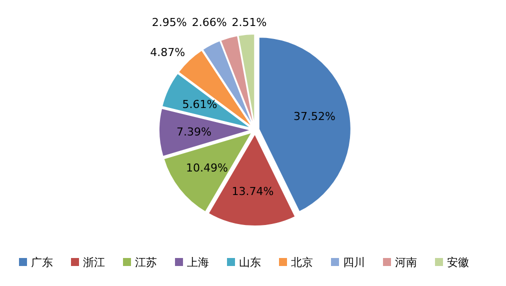  Describe the element at coordinates (42, 262) in the screenshot. I see `legend-label: 广东` at that location.